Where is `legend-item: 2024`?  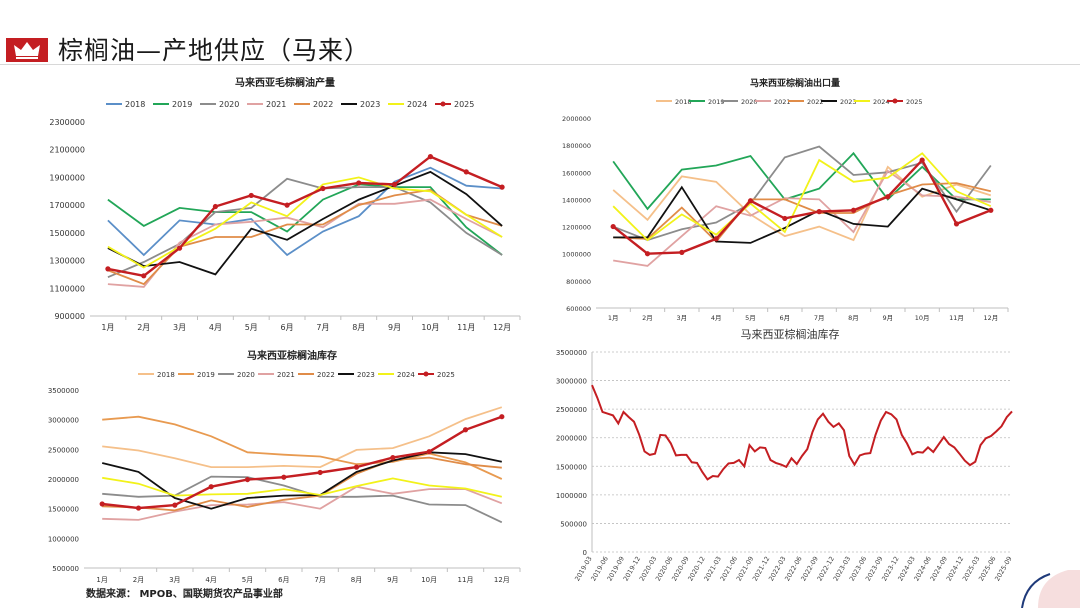
legend-item: 2024 is located at coordinates (407, 104).